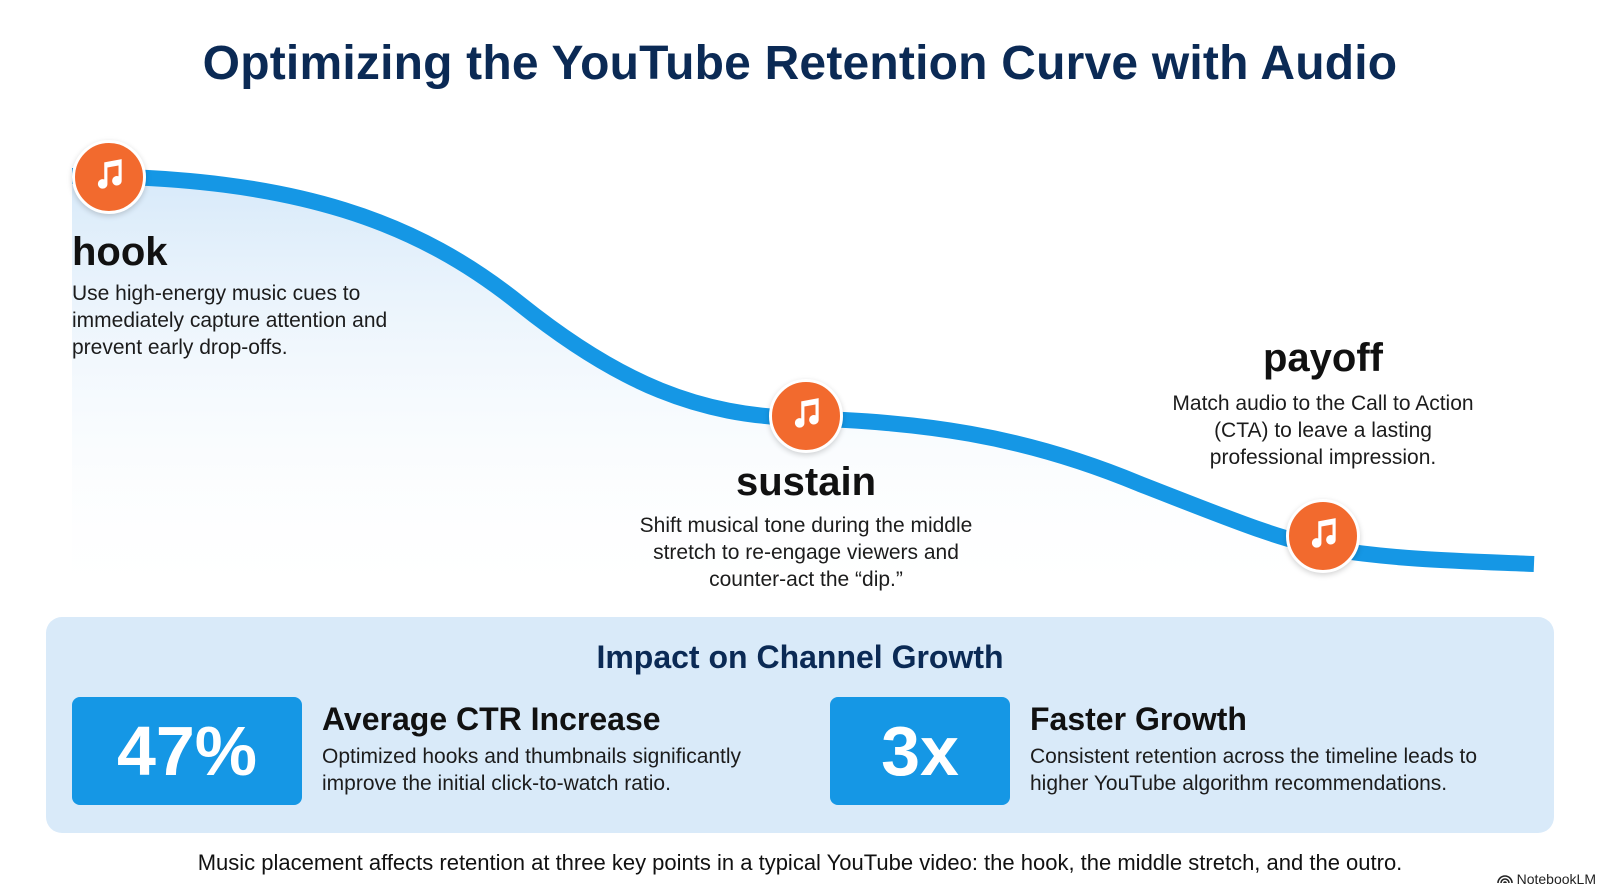  Describe the element at coordinates (216, 293) in the screenshot. I see `hook-description-line: Use high-energy music cues to` at that location.